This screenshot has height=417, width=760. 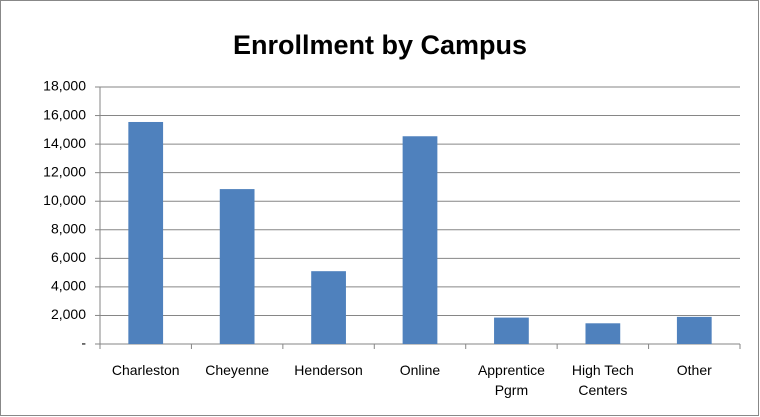 What do you see at coordinates (64, 171) in the screenshot?
I see `y-tick-label: 12,000` at bounding box center [64, 171].